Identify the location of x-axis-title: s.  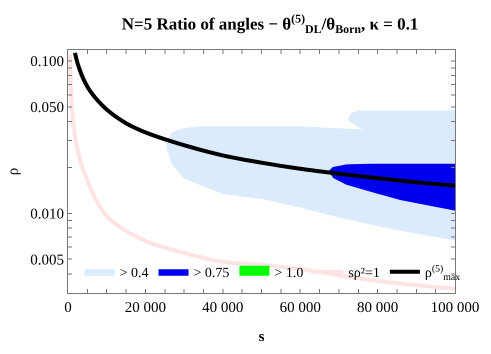
(261, 337).